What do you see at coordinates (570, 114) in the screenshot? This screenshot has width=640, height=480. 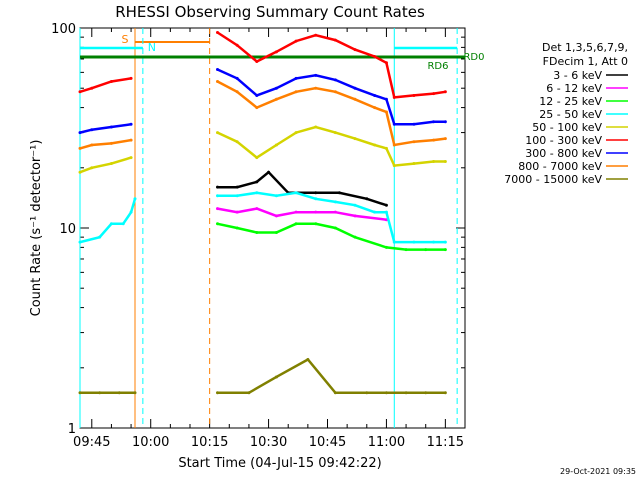 I see `legend-entry-label: 25 - 50 keV` at bounding box center [570, 114].